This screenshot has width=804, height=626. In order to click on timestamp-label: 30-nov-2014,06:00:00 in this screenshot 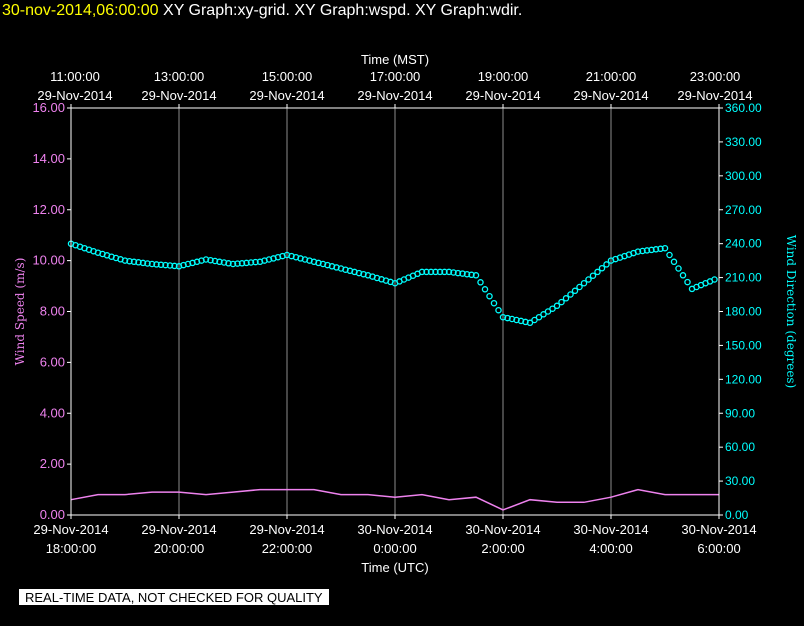, I will do `click(80, 10)`.